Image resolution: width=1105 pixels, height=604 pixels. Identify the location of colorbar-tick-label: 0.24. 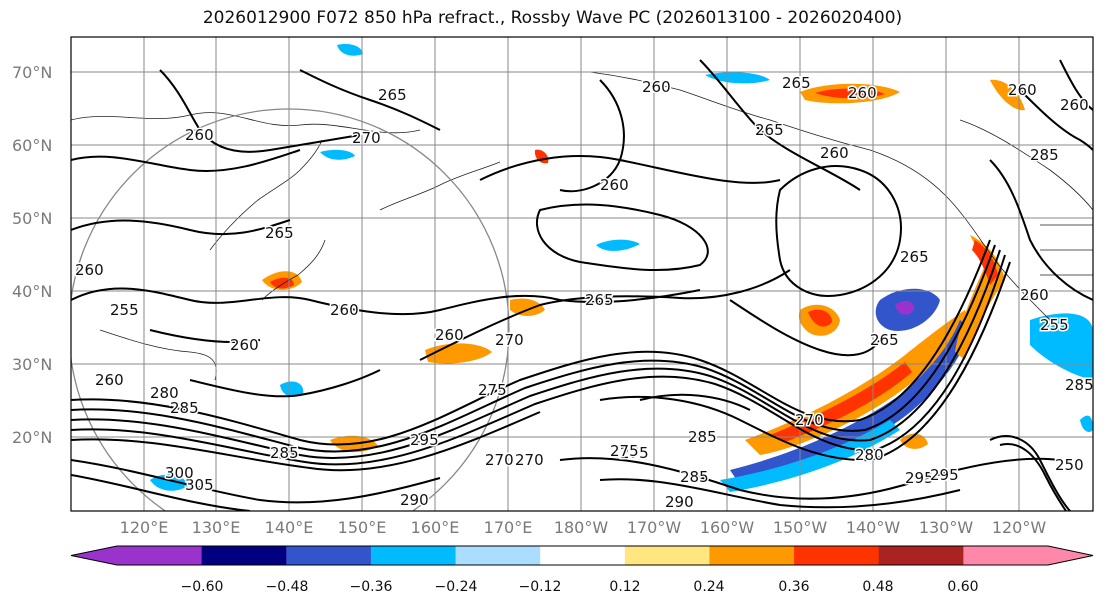
(708, 587).